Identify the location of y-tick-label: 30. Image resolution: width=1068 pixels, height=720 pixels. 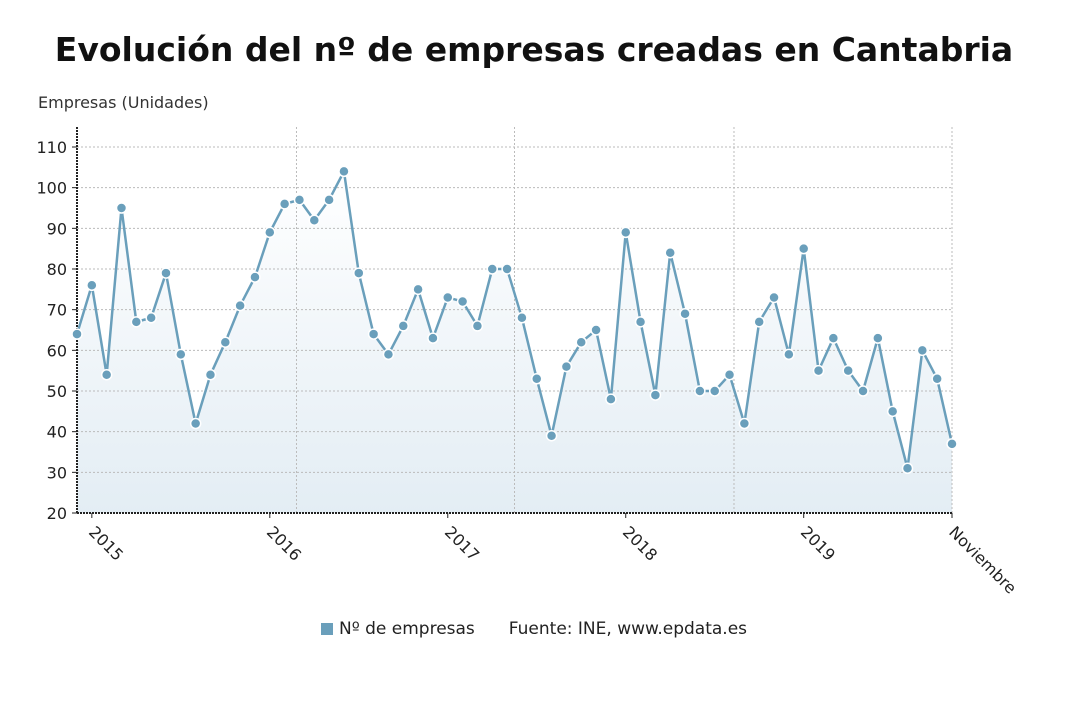
(57, 472).